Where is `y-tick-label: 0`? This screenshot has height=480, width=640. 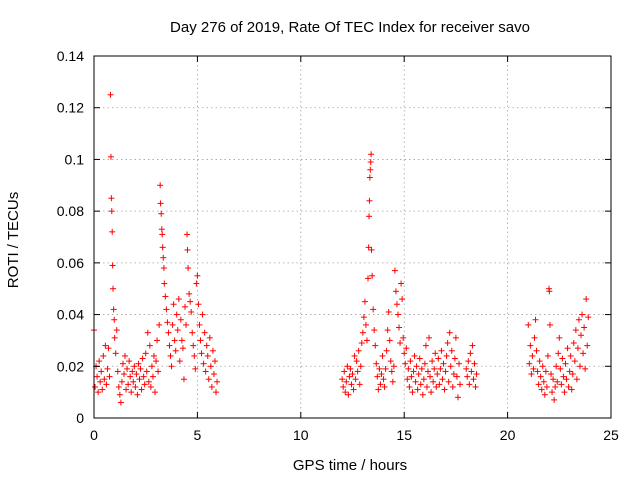 y-tick-label: 0 is located at coordinates (80, 418).